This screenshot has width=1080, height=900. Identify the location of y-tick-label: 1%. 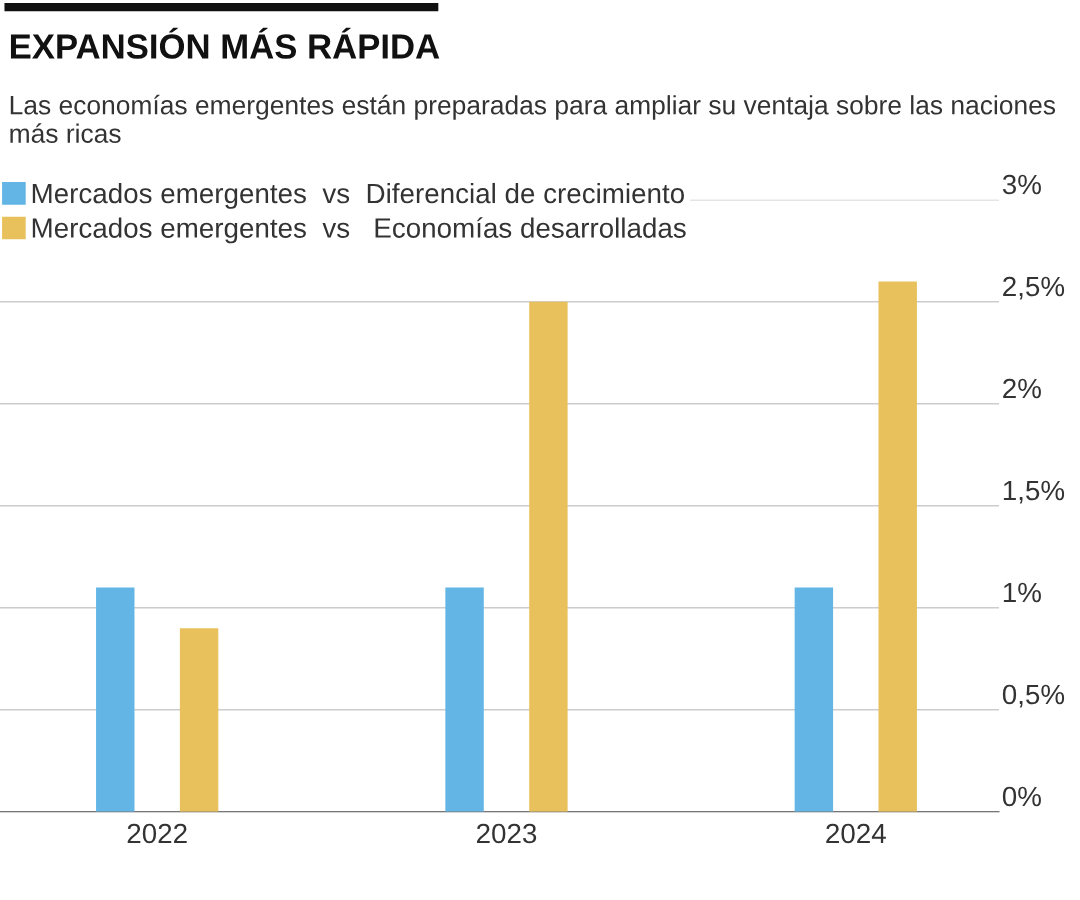
(1022, 592).